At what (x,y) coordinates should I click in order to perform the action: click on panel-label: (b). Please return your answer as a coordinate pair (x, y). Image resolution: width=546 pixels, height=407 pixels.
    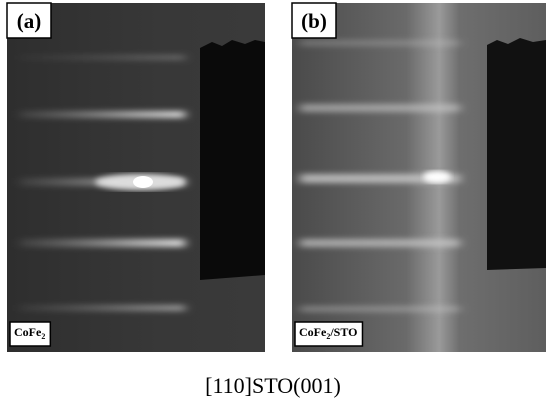
    Looking at the image, I should click on (314, 21).